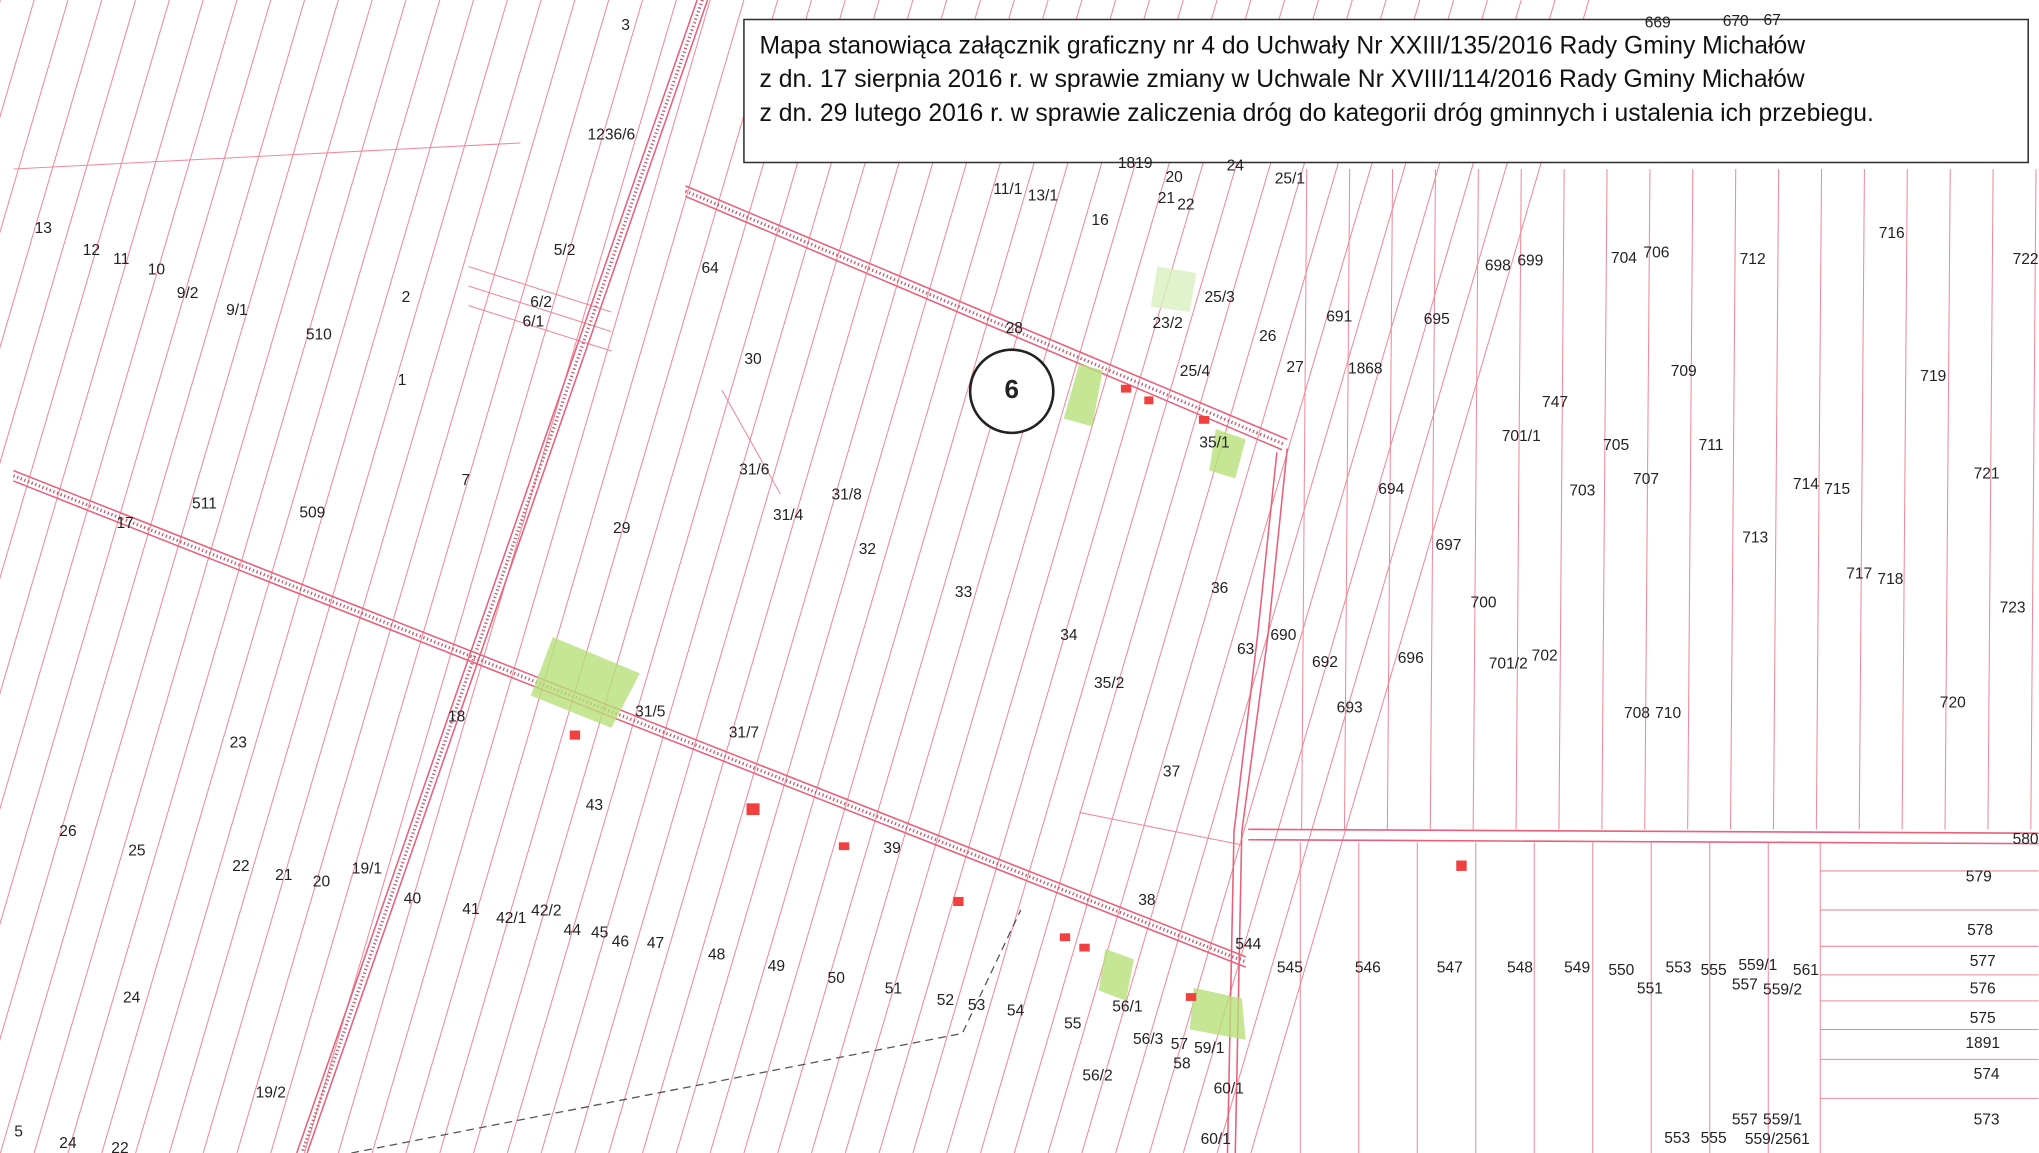  Describe the element at coordinates (744, 732) in the screenshot. I see `parcel-label: 31/7` at that location.